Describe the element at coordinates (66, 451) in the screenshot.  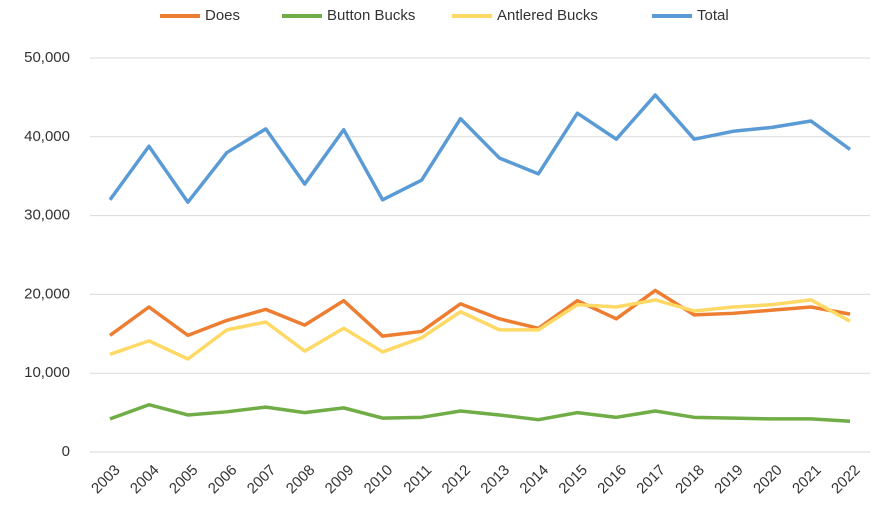
I see `y-tick-label: 0` at that location.